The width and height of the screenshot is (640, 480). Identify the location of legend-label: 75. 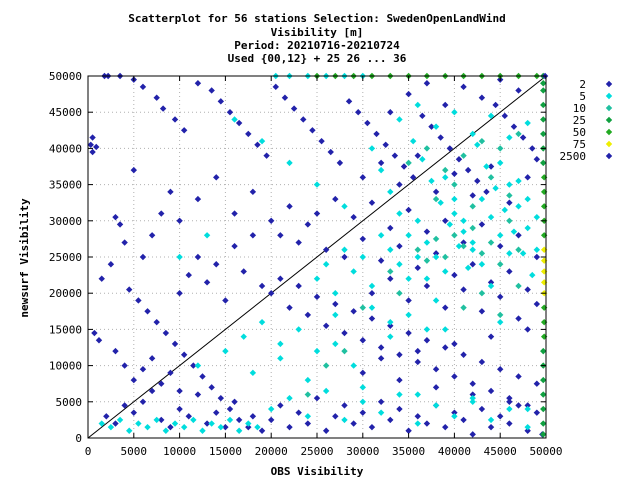
(579, 144).